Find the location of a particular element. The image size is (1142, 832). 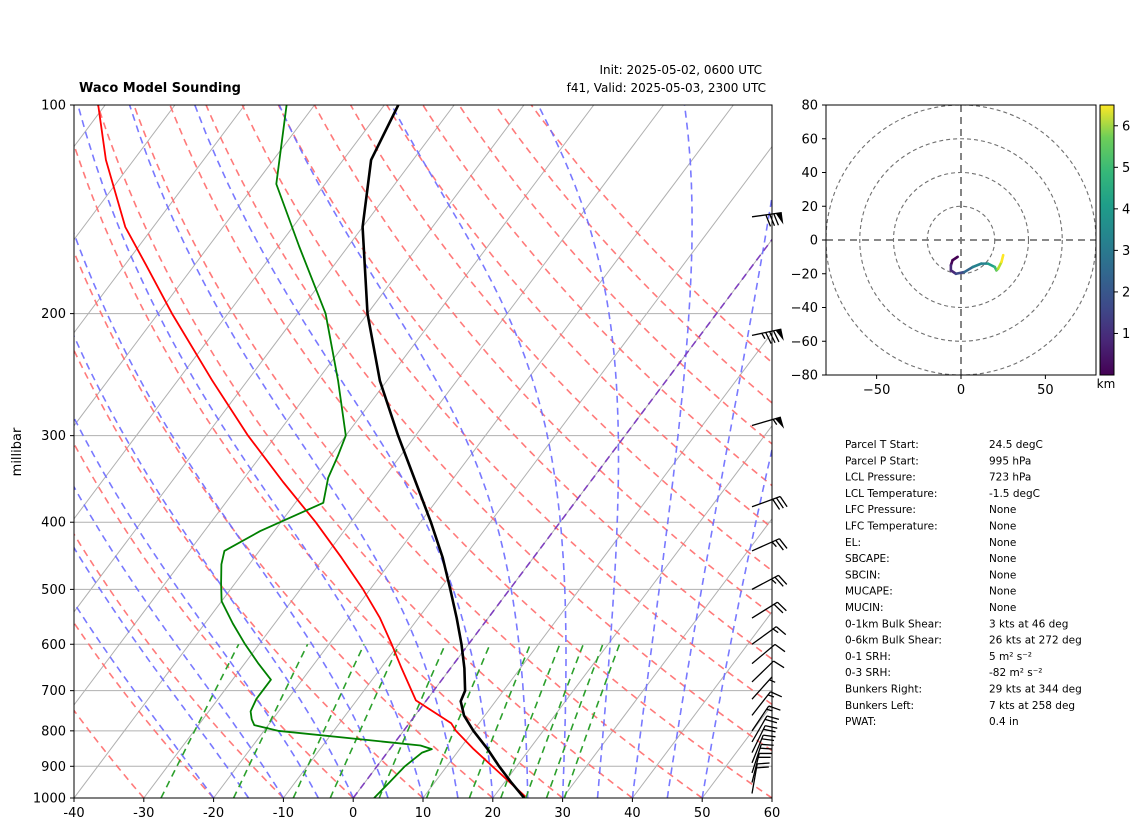

hodograph-trace is located at coordinates (977, 264).